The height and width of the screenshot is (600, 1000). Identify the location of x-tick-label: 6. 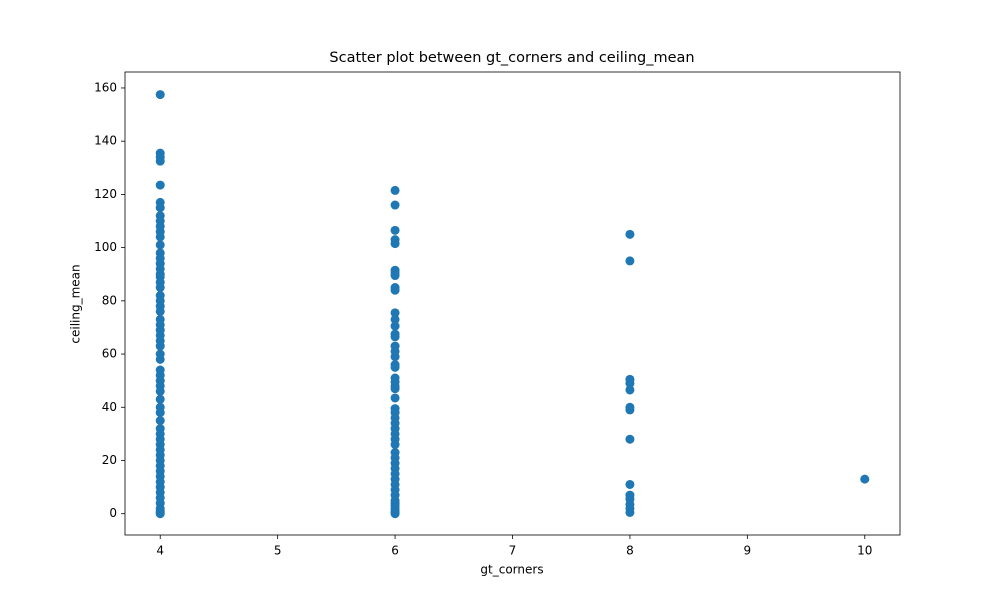
(395, 551).